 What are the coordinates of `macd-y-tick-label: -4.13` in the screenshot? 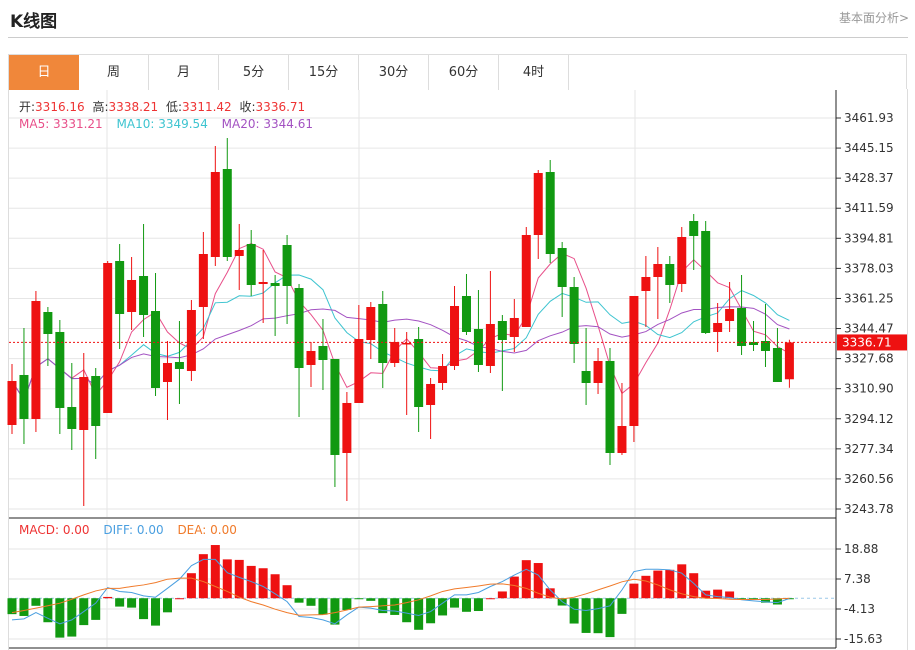 It's located at (859, 609).